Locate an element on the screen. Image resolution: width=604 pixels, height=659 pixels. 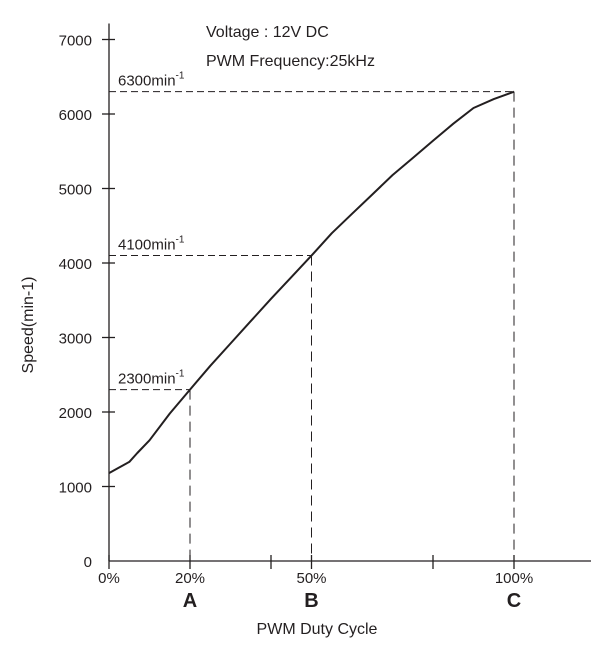
x-tick-label: 100% is located at coordinates (514, 578).